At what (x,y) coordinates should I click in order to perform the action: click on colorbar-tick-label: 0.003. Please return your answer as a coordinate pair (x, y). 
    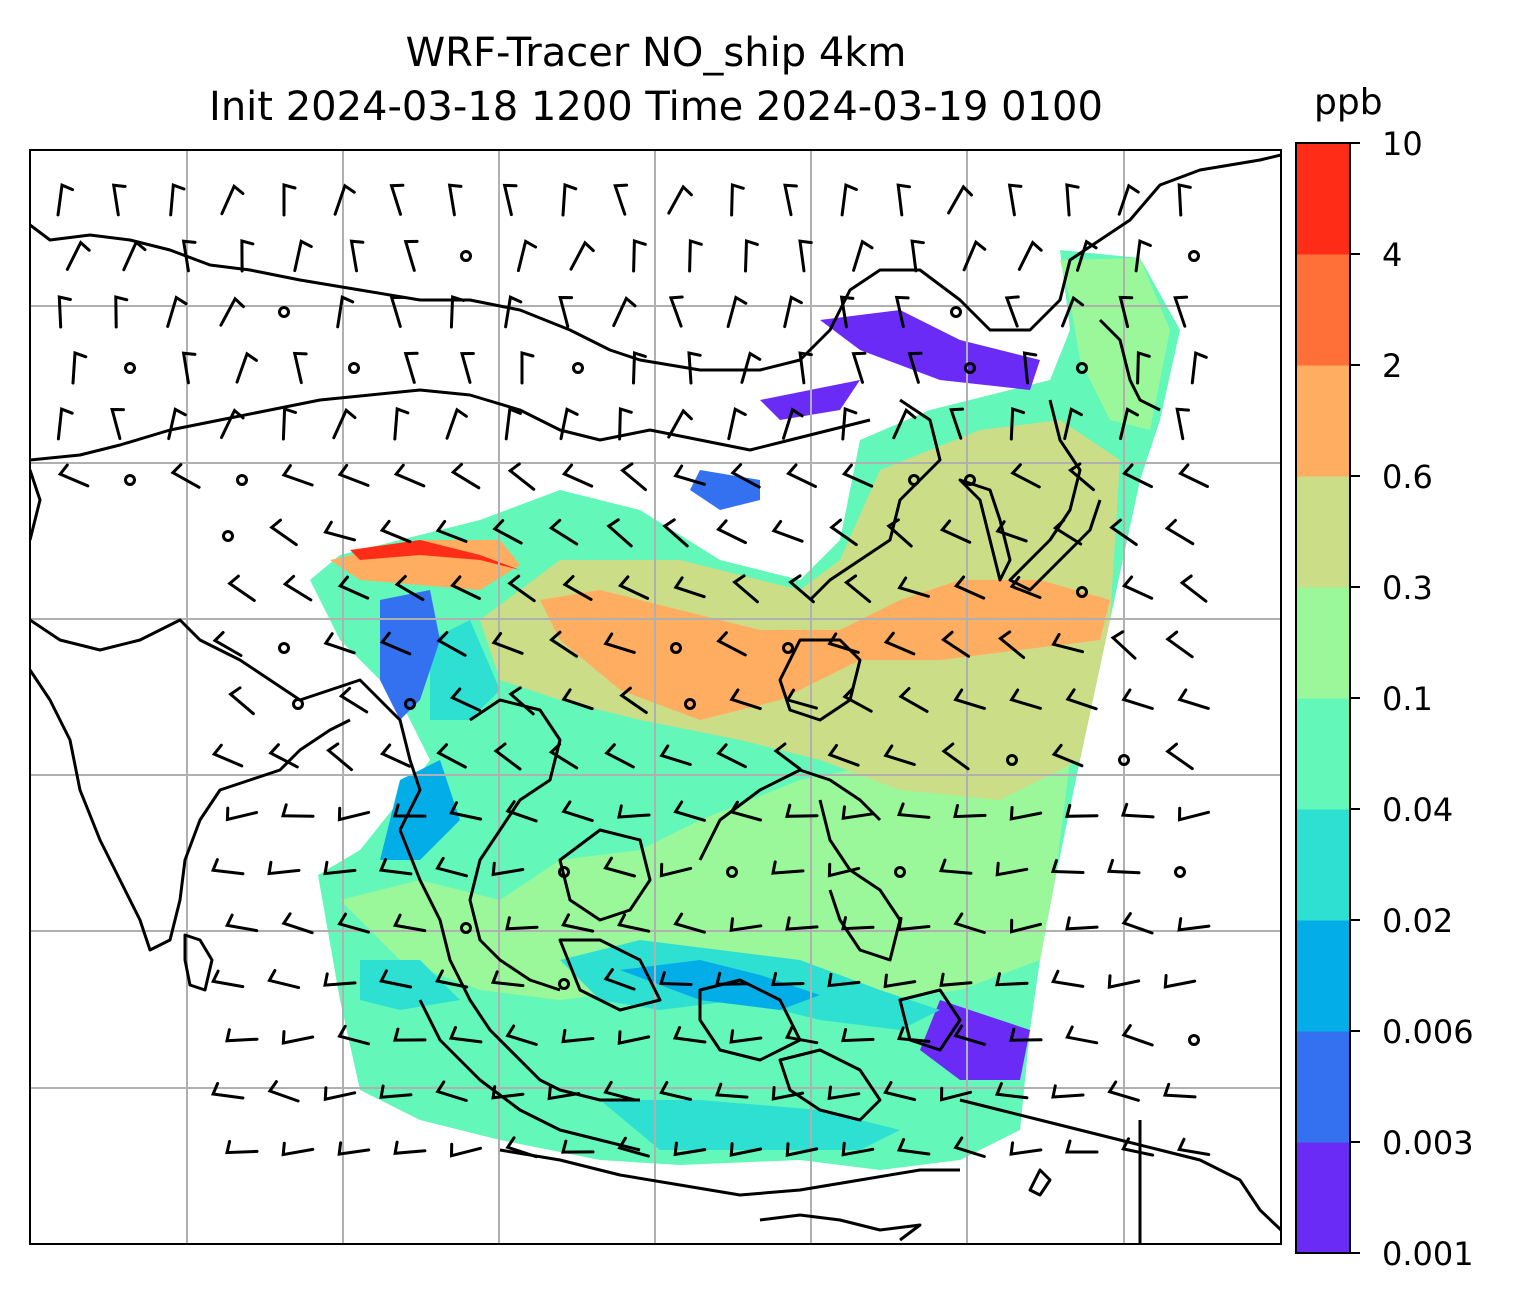
    Looking at the image, I should click on (1428, 1143).